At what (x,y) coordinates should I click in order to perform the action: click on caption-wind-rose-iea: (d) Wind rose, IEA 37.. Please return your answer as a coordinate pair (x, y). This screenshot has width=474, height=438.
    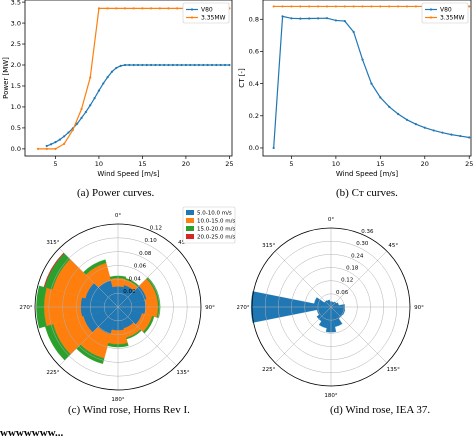
    Looking at the image, I should click on (380, 410).